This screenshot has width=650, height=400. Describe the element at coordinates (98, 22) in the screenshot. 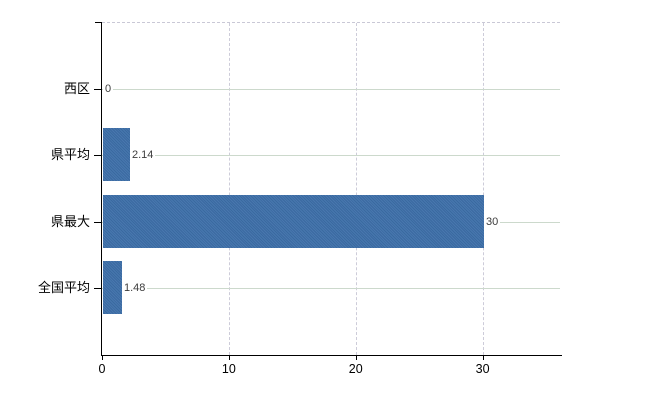

I see `y-axis-end-tick` at that location.